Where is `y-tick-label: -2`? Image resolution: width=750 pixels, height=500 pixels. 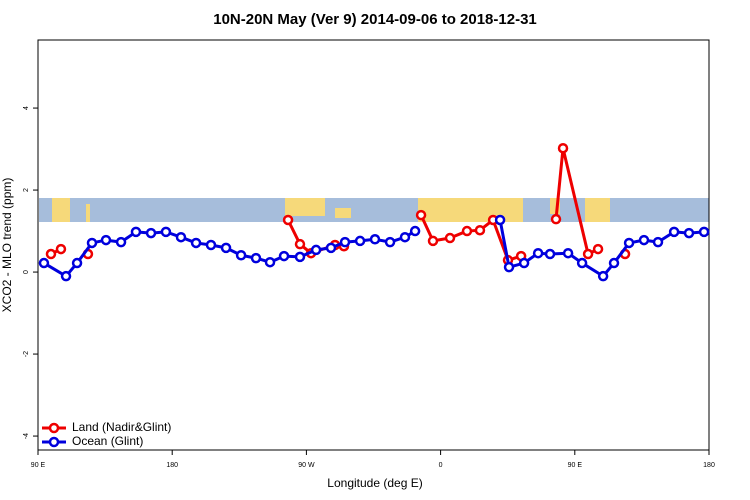 y-tick-label: -2 is located at coordinates (26, 354).